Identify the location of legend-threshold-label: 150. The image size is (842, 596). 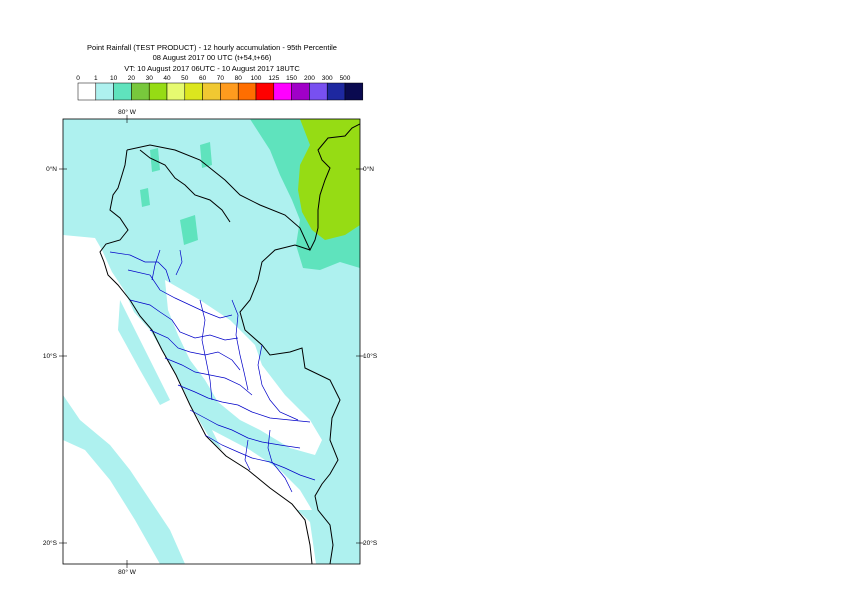
(291, 78).